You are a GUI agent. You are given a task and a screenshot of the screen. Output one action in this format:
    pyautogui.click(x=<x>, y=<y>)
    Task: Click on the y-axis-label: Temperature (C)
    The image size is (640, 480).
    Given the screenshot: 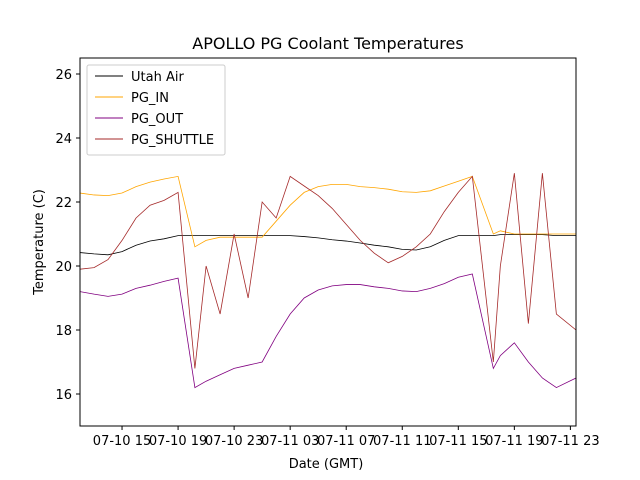 What is the action you would take?
    pyautogui.click(x=39, y=242)
    